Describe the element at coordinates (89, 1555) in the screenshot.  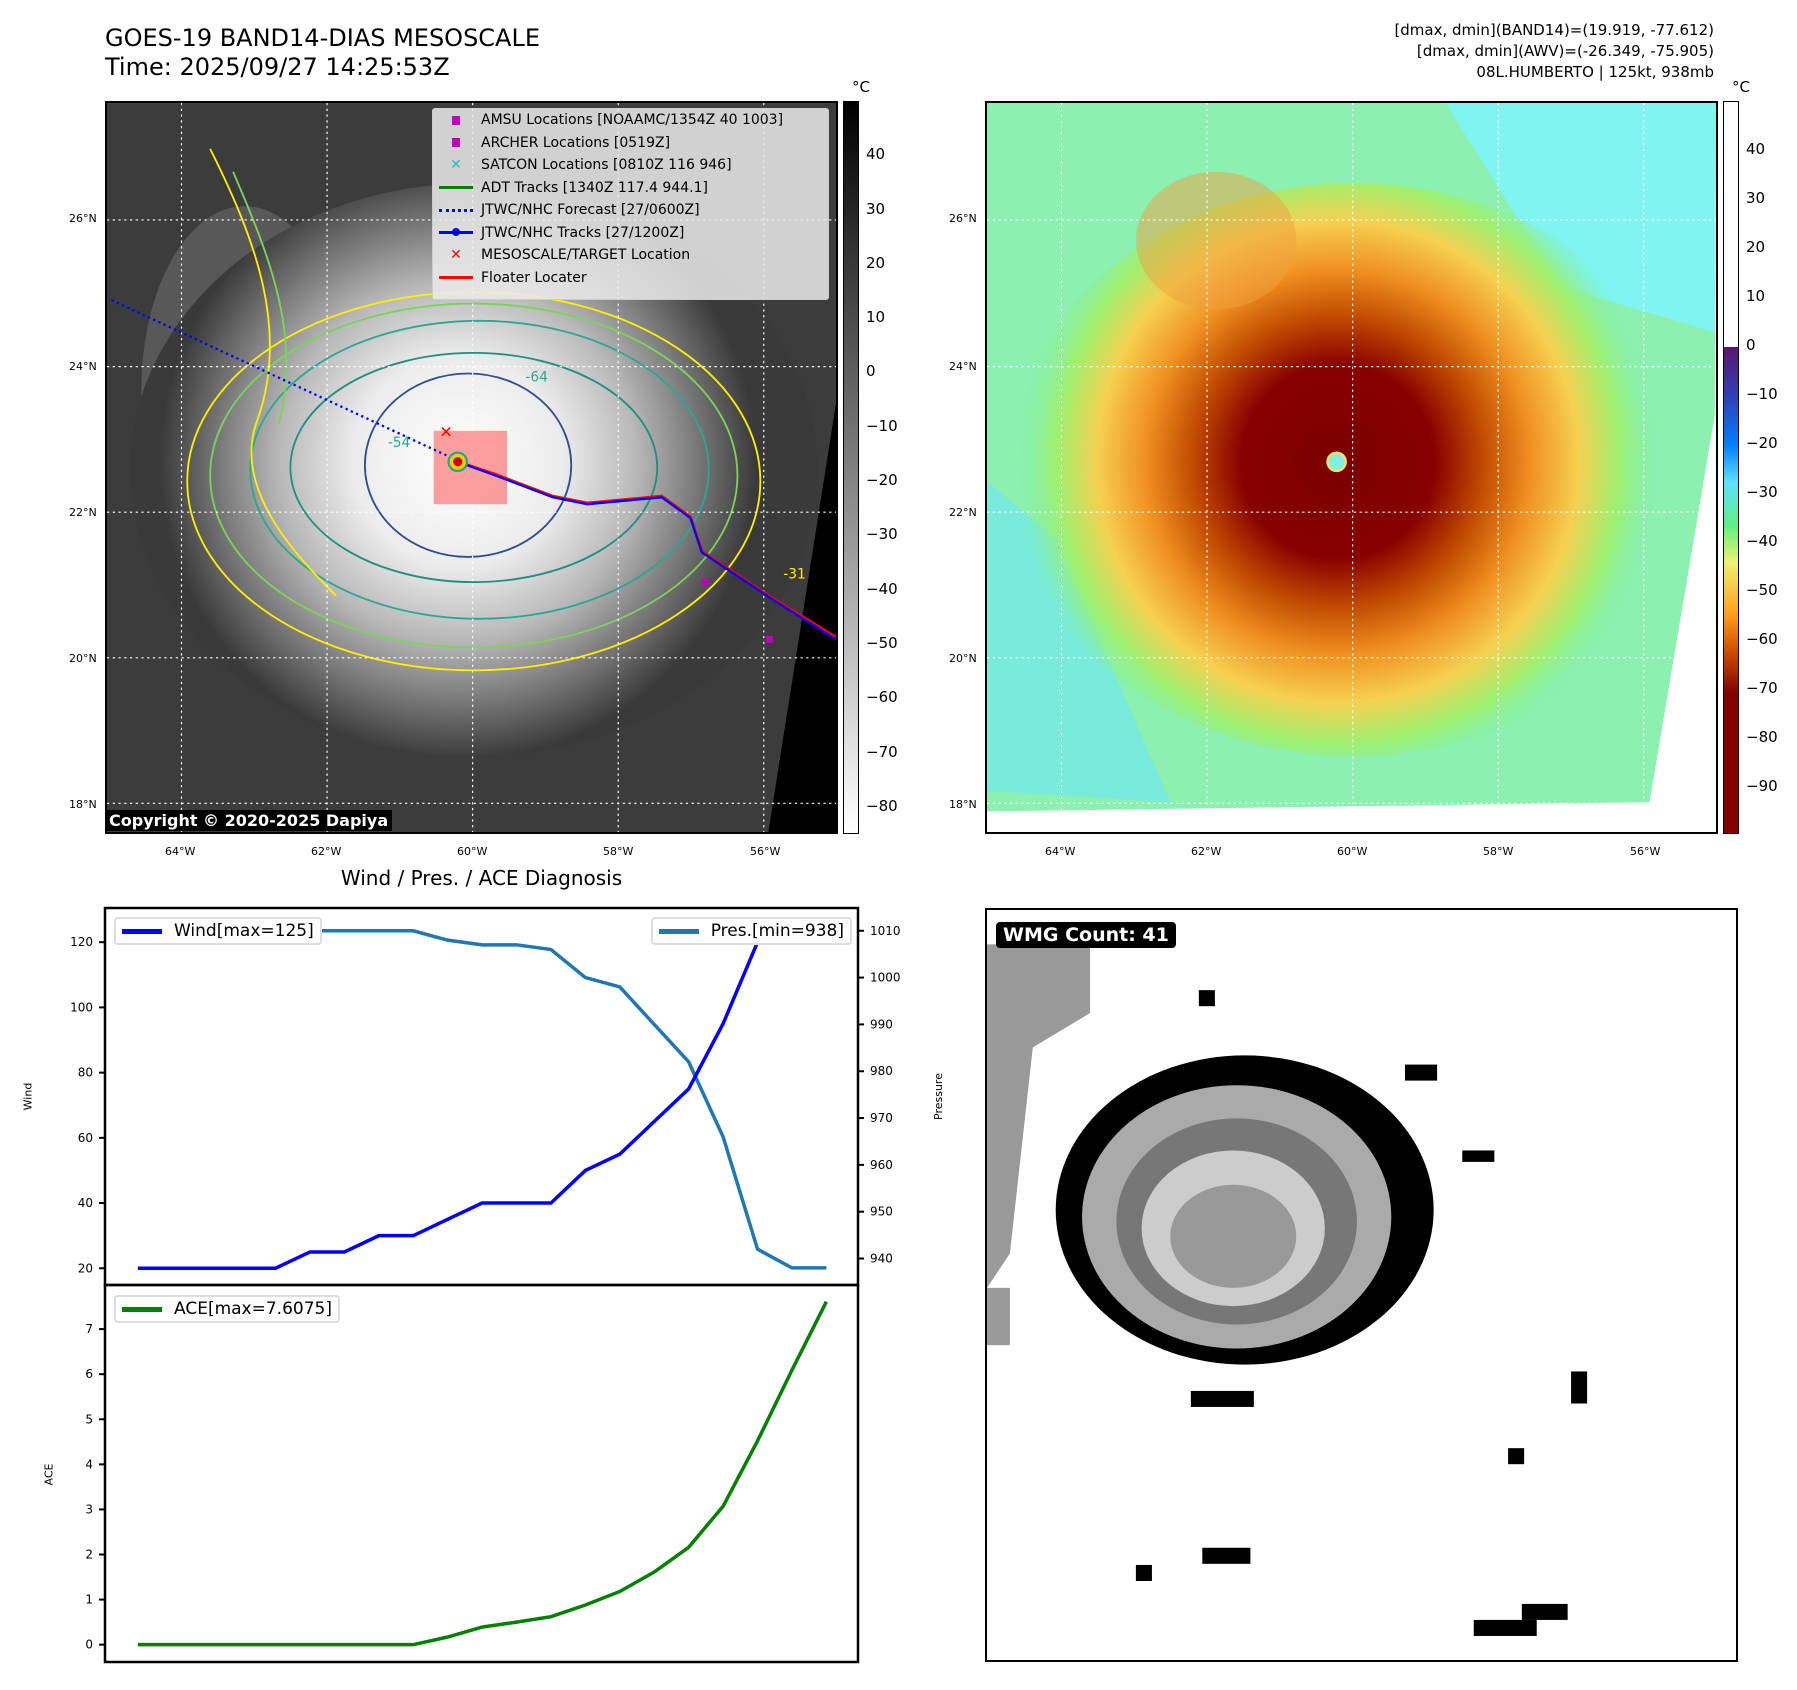
I see `y-tick-label: 2` at that location.